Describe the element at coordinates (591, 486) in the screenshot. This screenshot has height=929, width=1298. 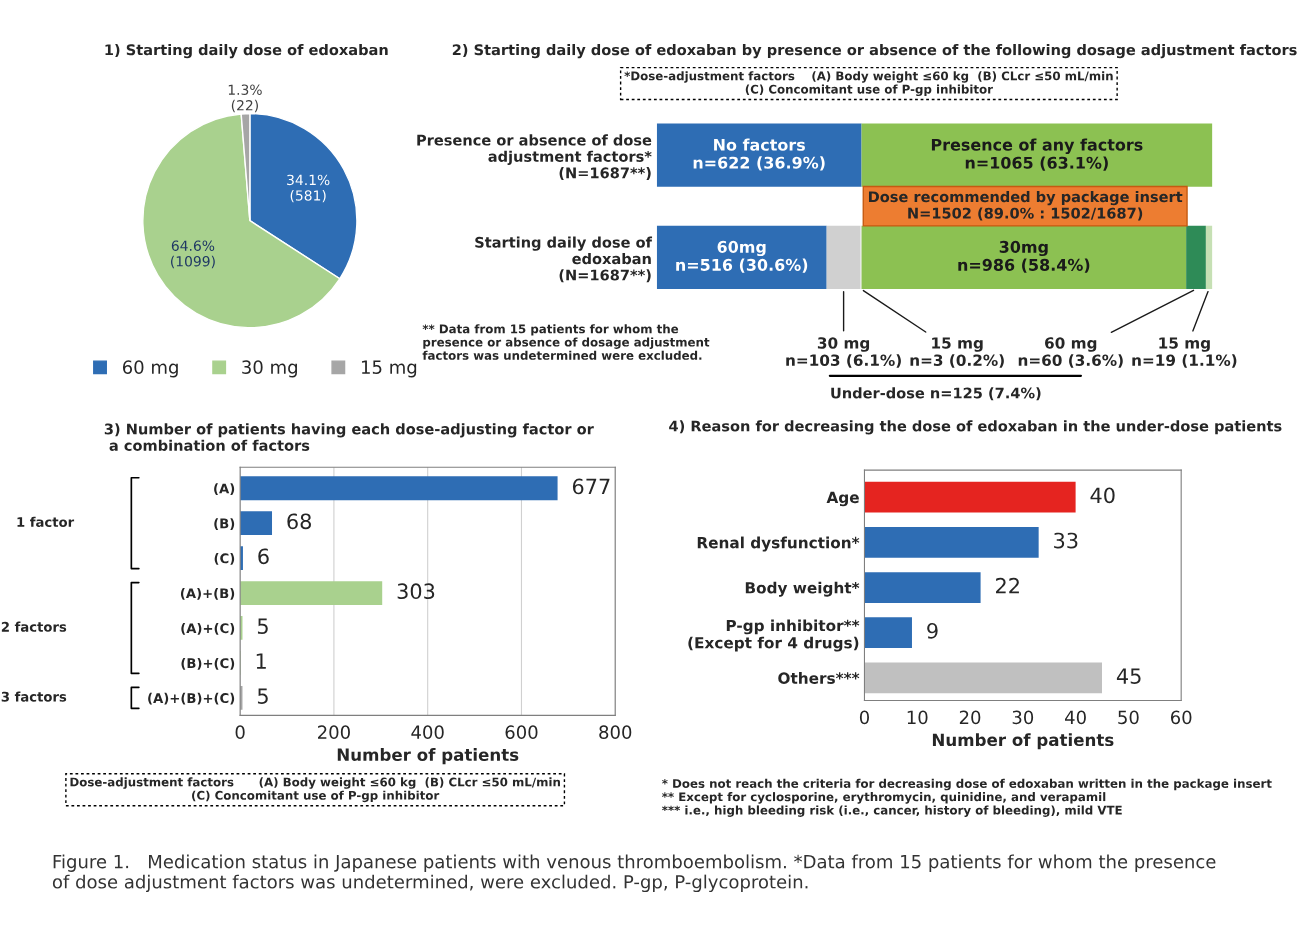
I see `data-label: 677` at that location.